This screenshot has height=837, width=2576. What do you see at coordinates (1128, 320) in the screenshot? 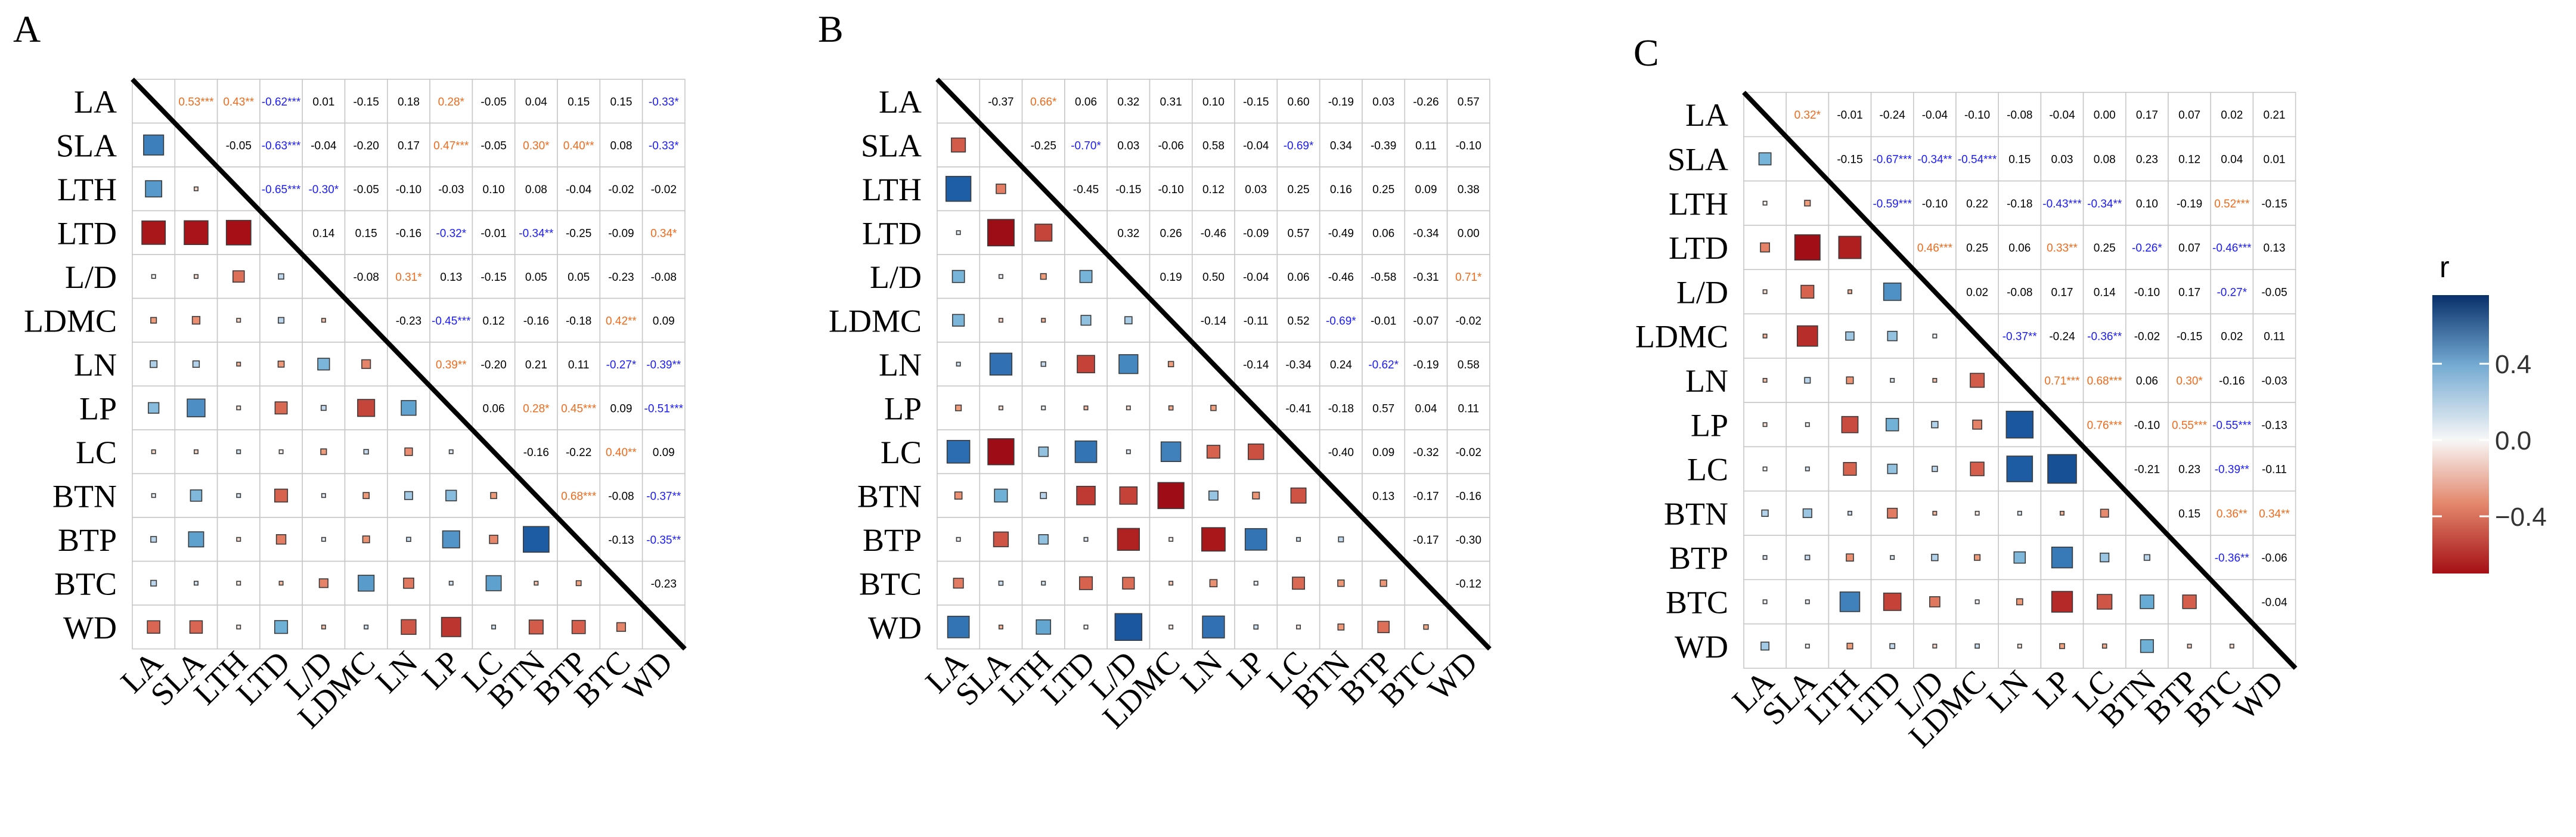
I see `corr-square-ldmc-l-d` at bounding box center [1128, 320].